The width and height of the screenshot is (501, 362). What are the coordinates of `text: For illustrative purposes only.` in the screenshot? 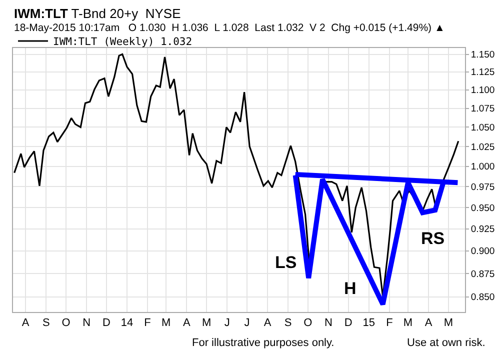 It's located at (263, 343).